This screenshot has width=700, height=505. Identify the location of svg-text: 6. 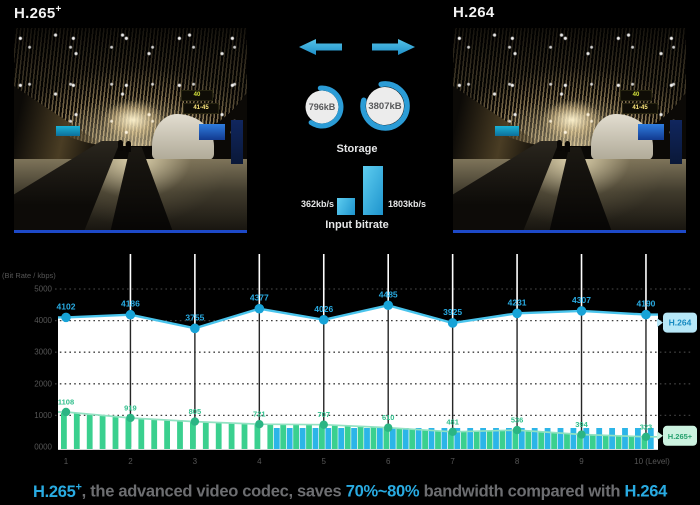
(388, 461).